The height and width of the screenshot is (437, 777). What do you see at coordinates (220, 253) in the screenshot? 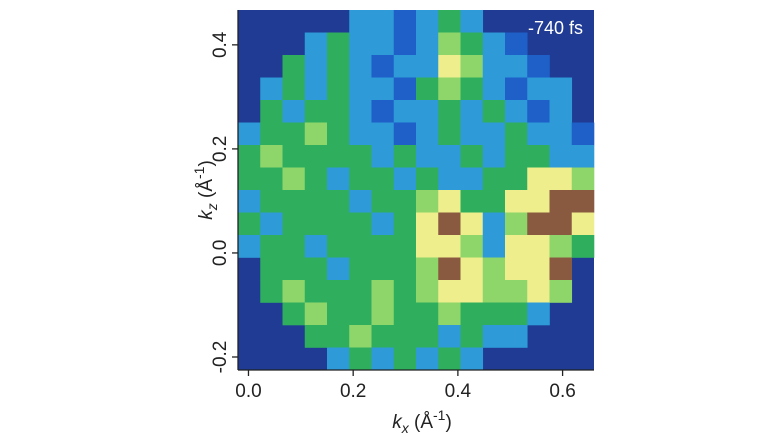
I see `y-tick-label: 0.0` at bounding box center [220, 253].